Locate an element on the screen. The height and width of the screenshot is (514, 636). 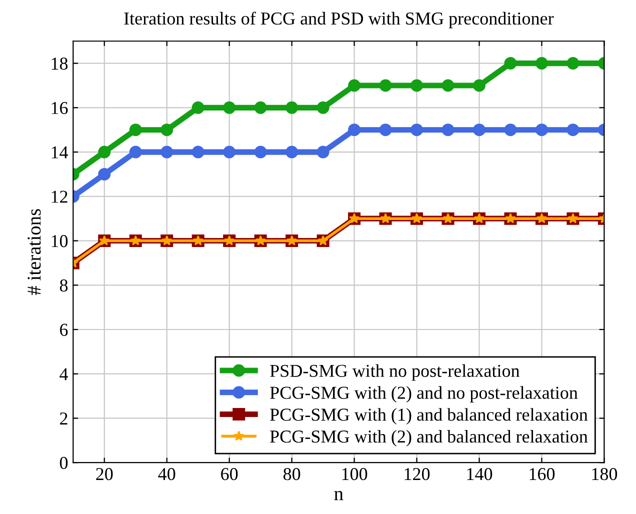
x-tick-label: 20 is located at coordinates (104, 474).